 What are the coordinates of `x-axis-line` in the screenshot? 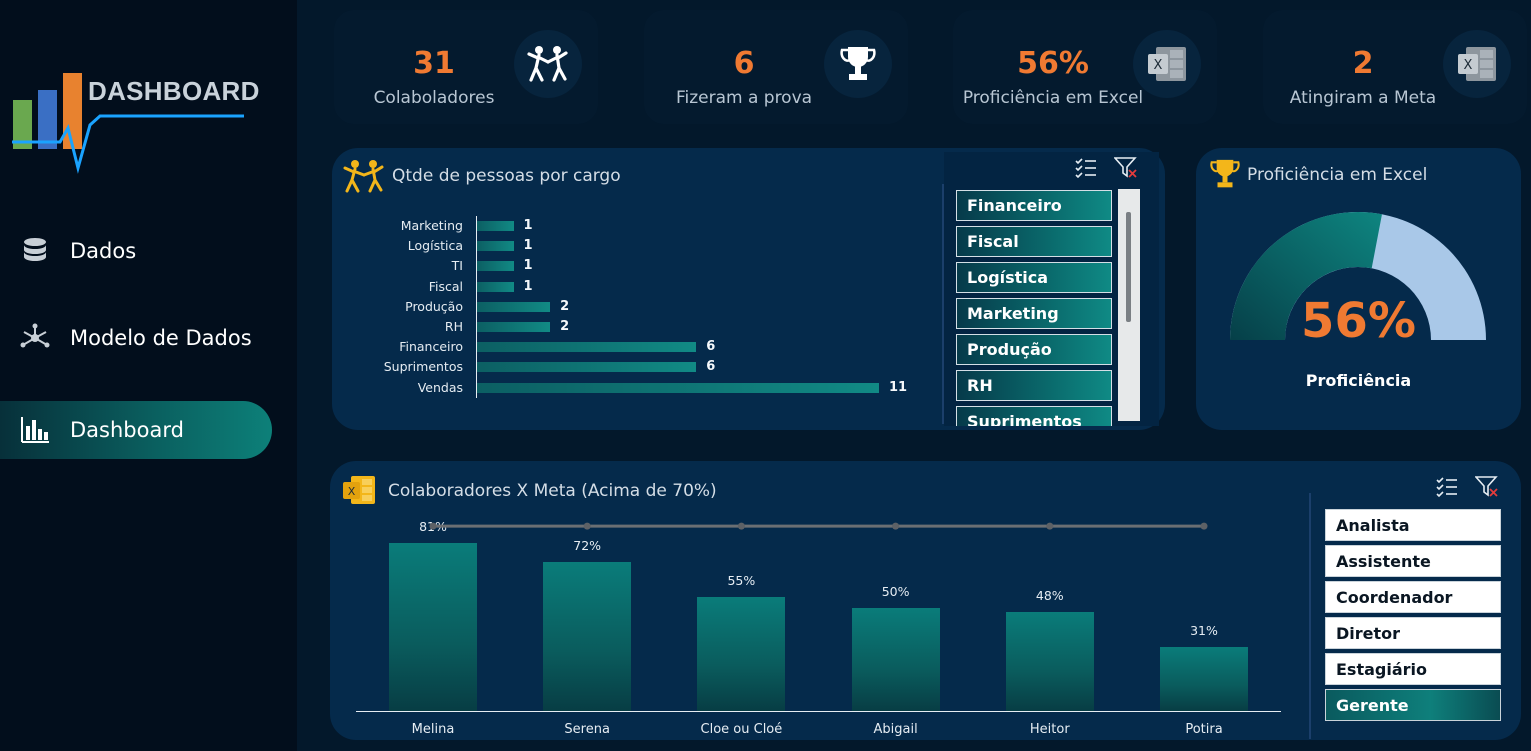 It's located at (818, 711).